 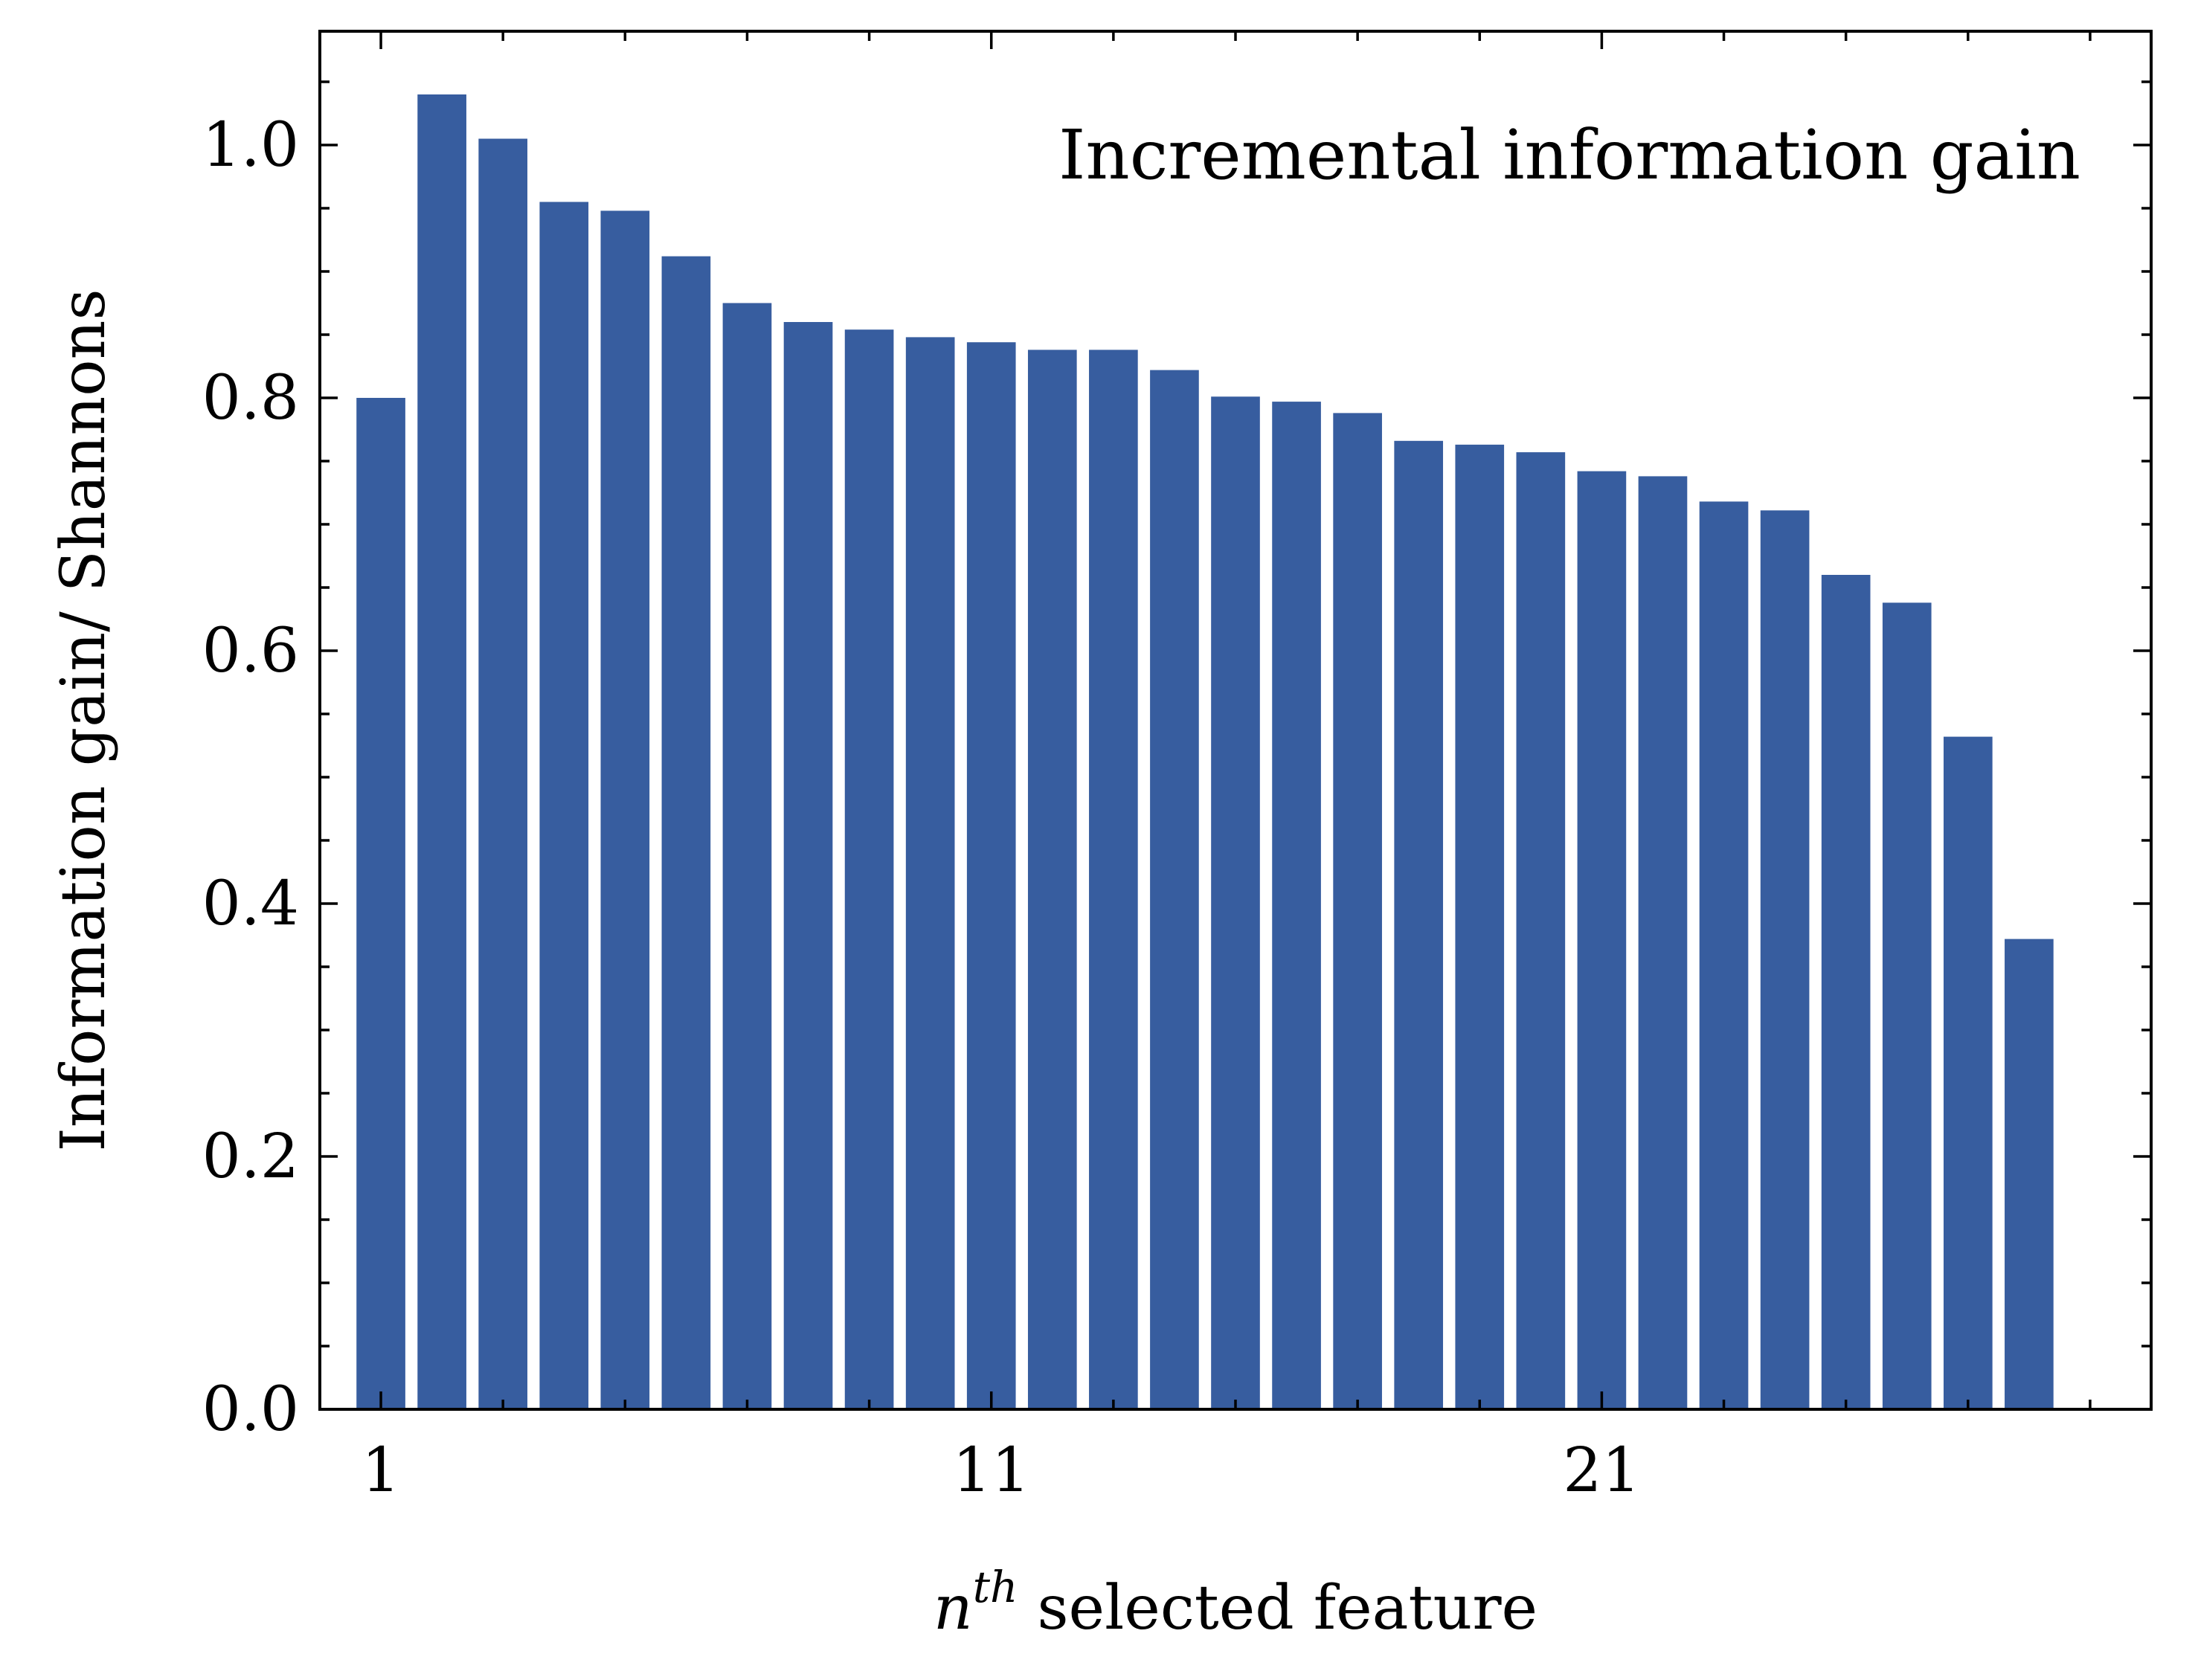 I want to click on x-axis-label: nth selected feature, so click(x=1235, y=1603).